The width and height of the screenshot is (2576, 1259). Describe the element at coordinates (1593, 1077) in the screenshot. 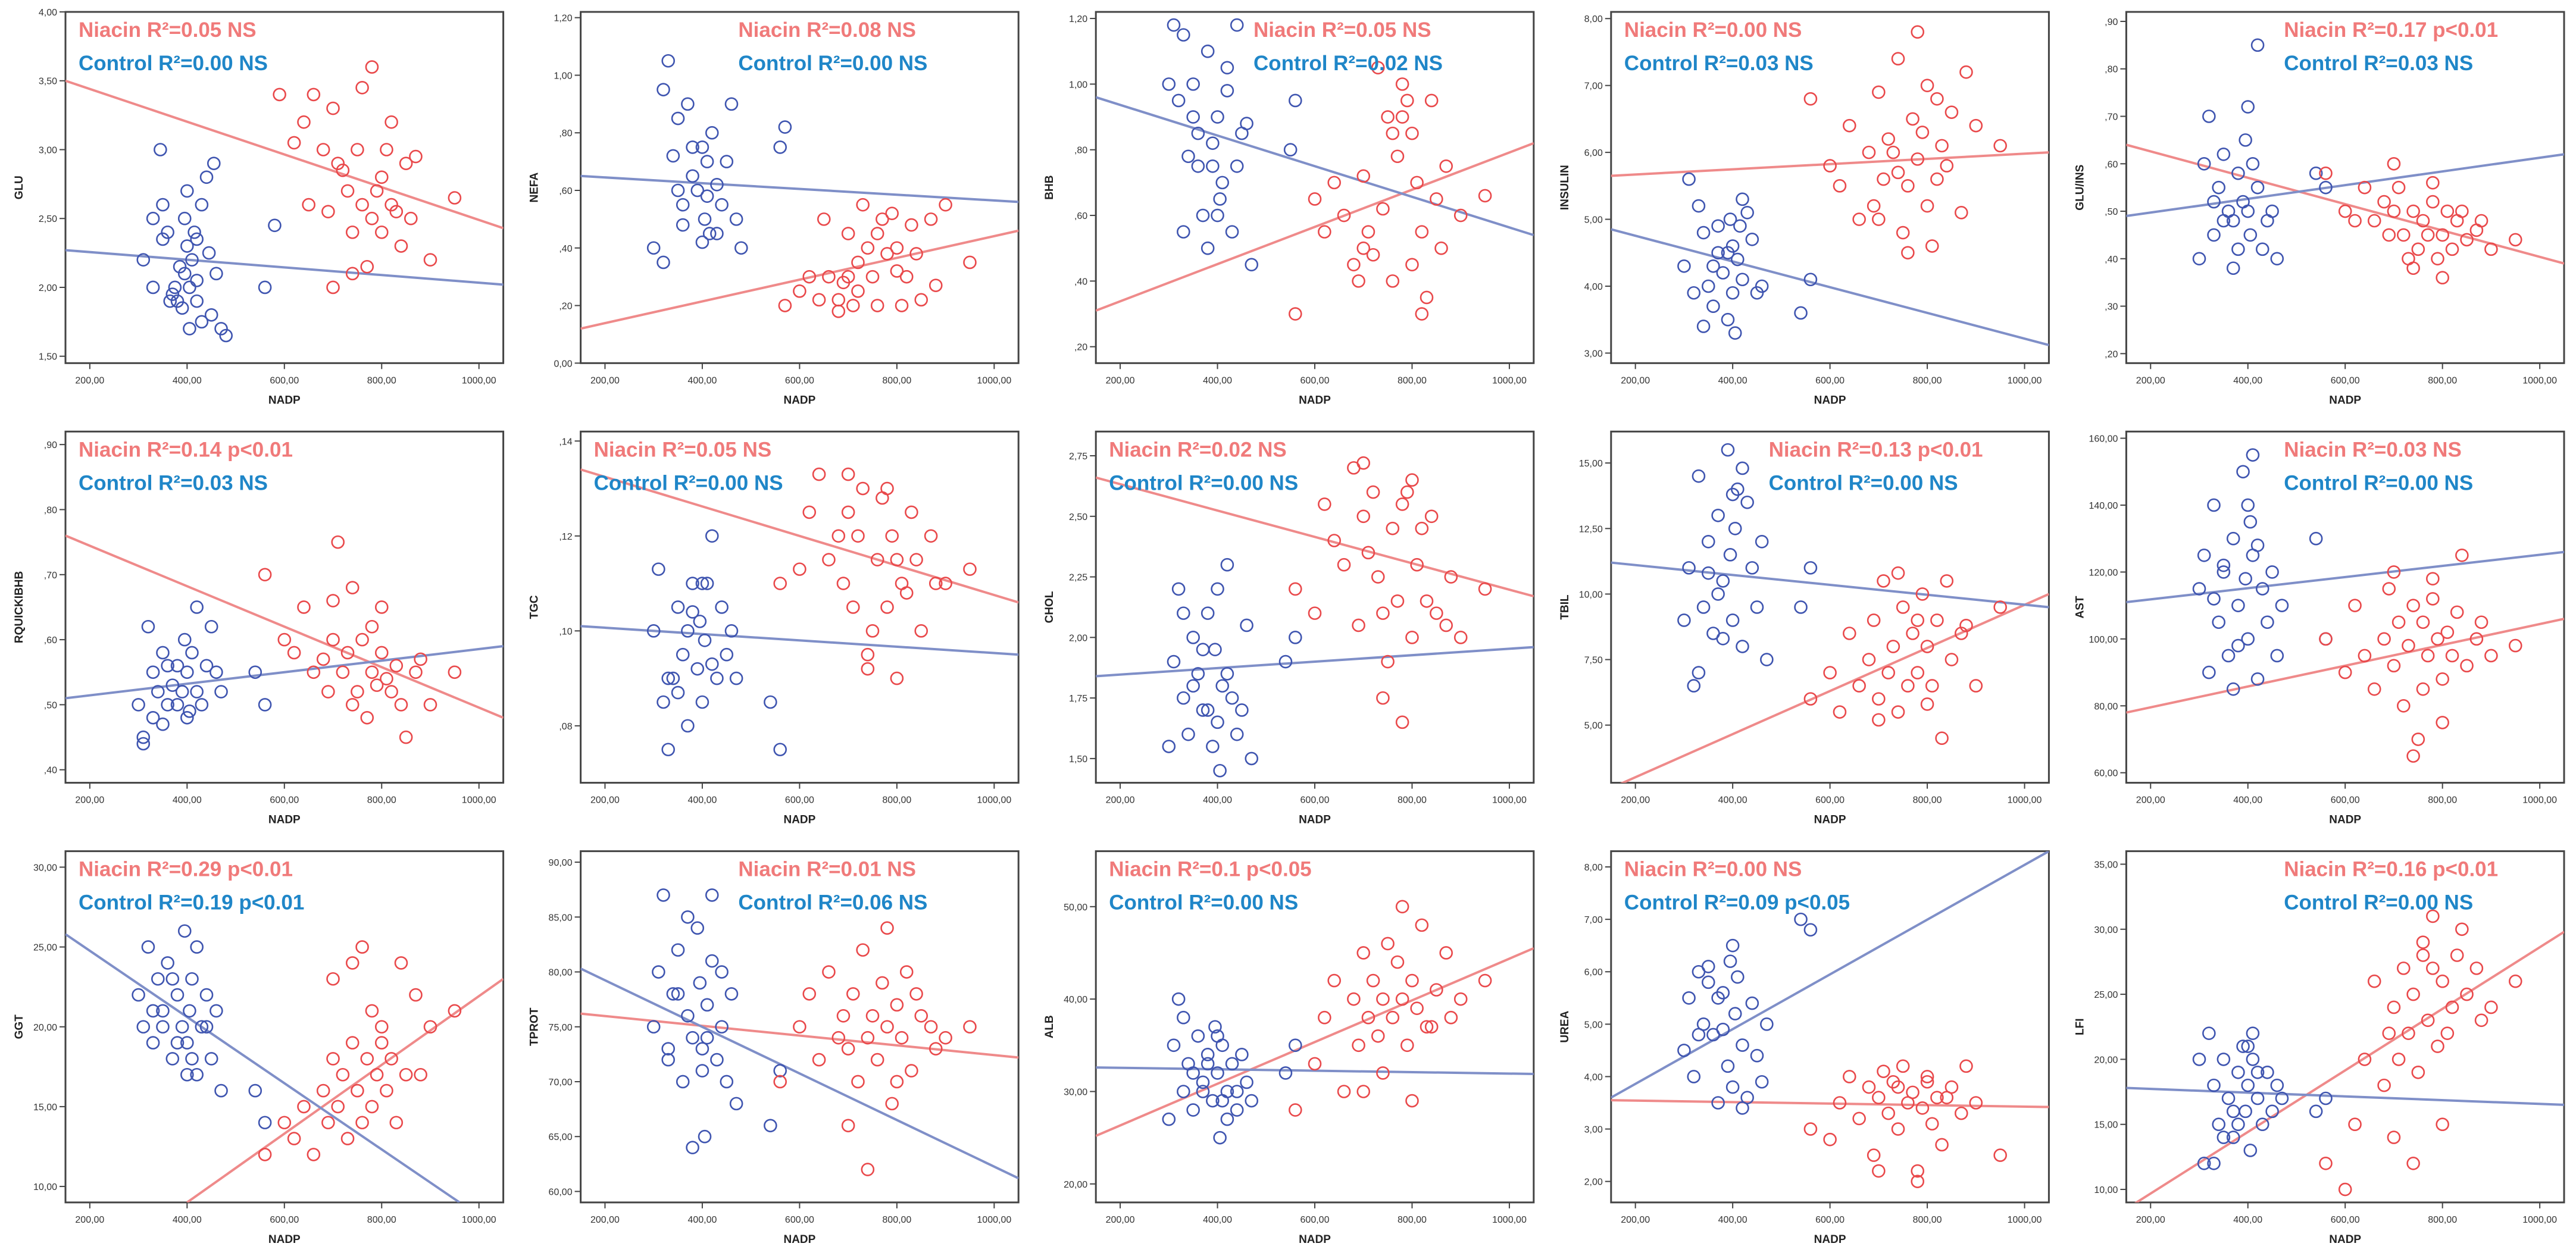

I see `y-tick-label: 4,00` at that location.